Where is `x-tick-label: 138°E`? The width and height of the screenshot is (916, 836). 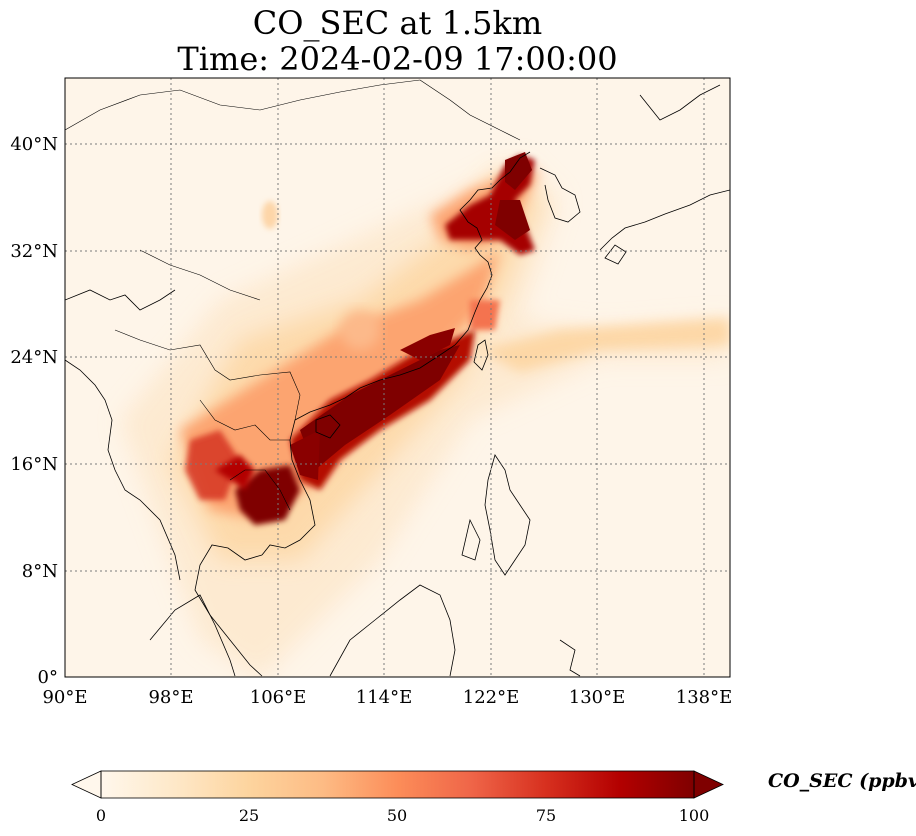
x-tick-label: 138°E is located at coordinates (704, 697).